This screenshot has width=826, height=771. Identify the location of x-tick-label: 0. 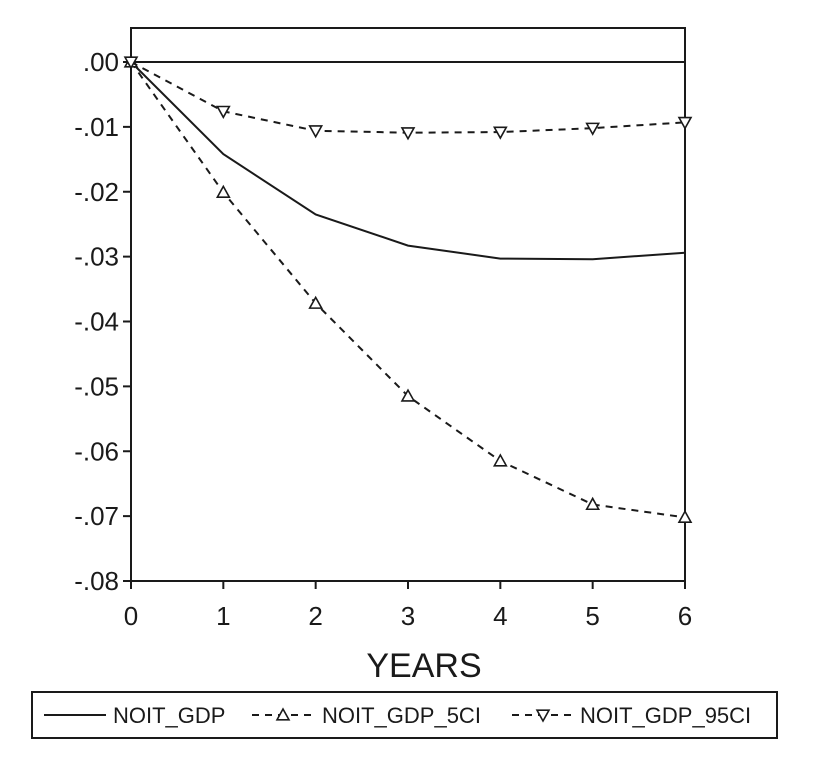
(131, 616).